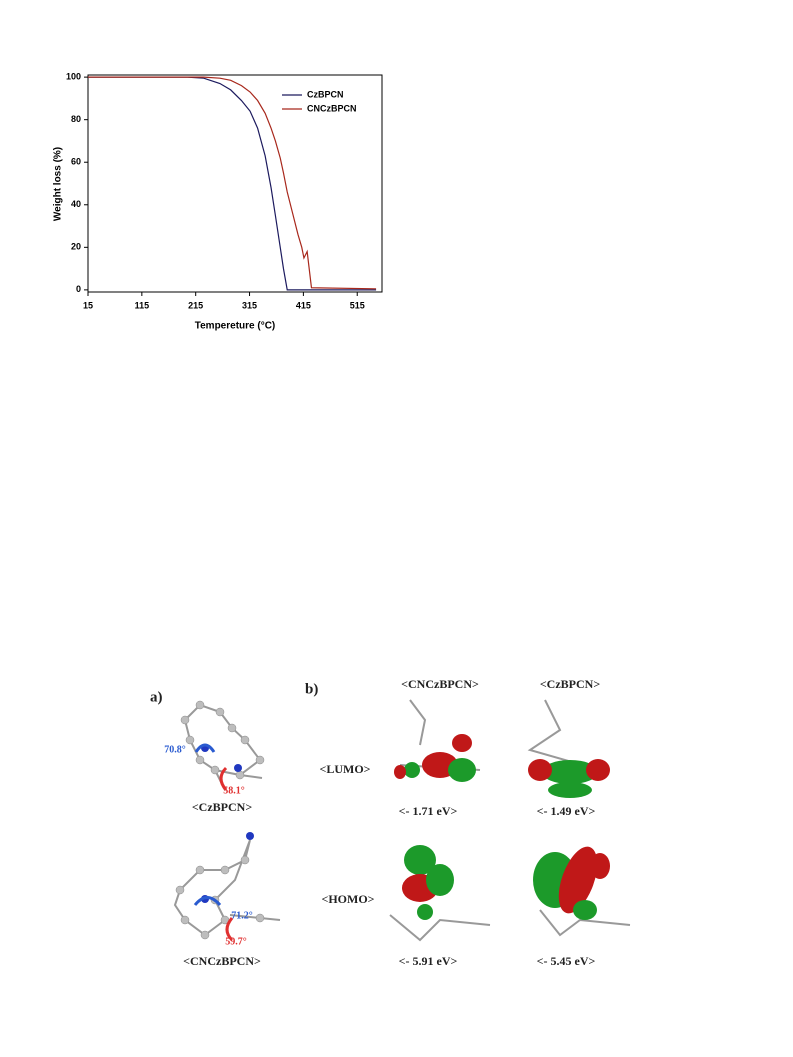  Describe the element at coordinates (234, 790) in the screenshot. I see `angle: 58.1°` at that location.